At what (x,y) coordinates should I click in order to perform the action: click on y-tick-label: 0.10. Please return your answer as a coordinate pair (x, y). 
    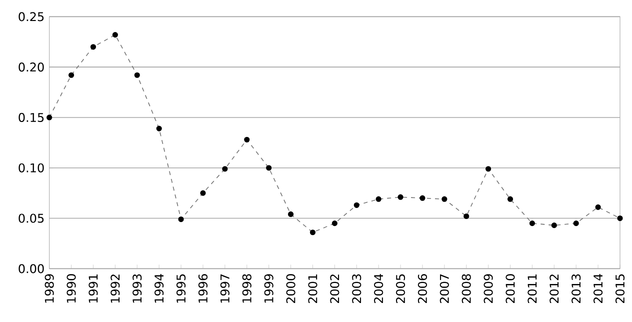
    Looking at the image, I should click on (31, 167).